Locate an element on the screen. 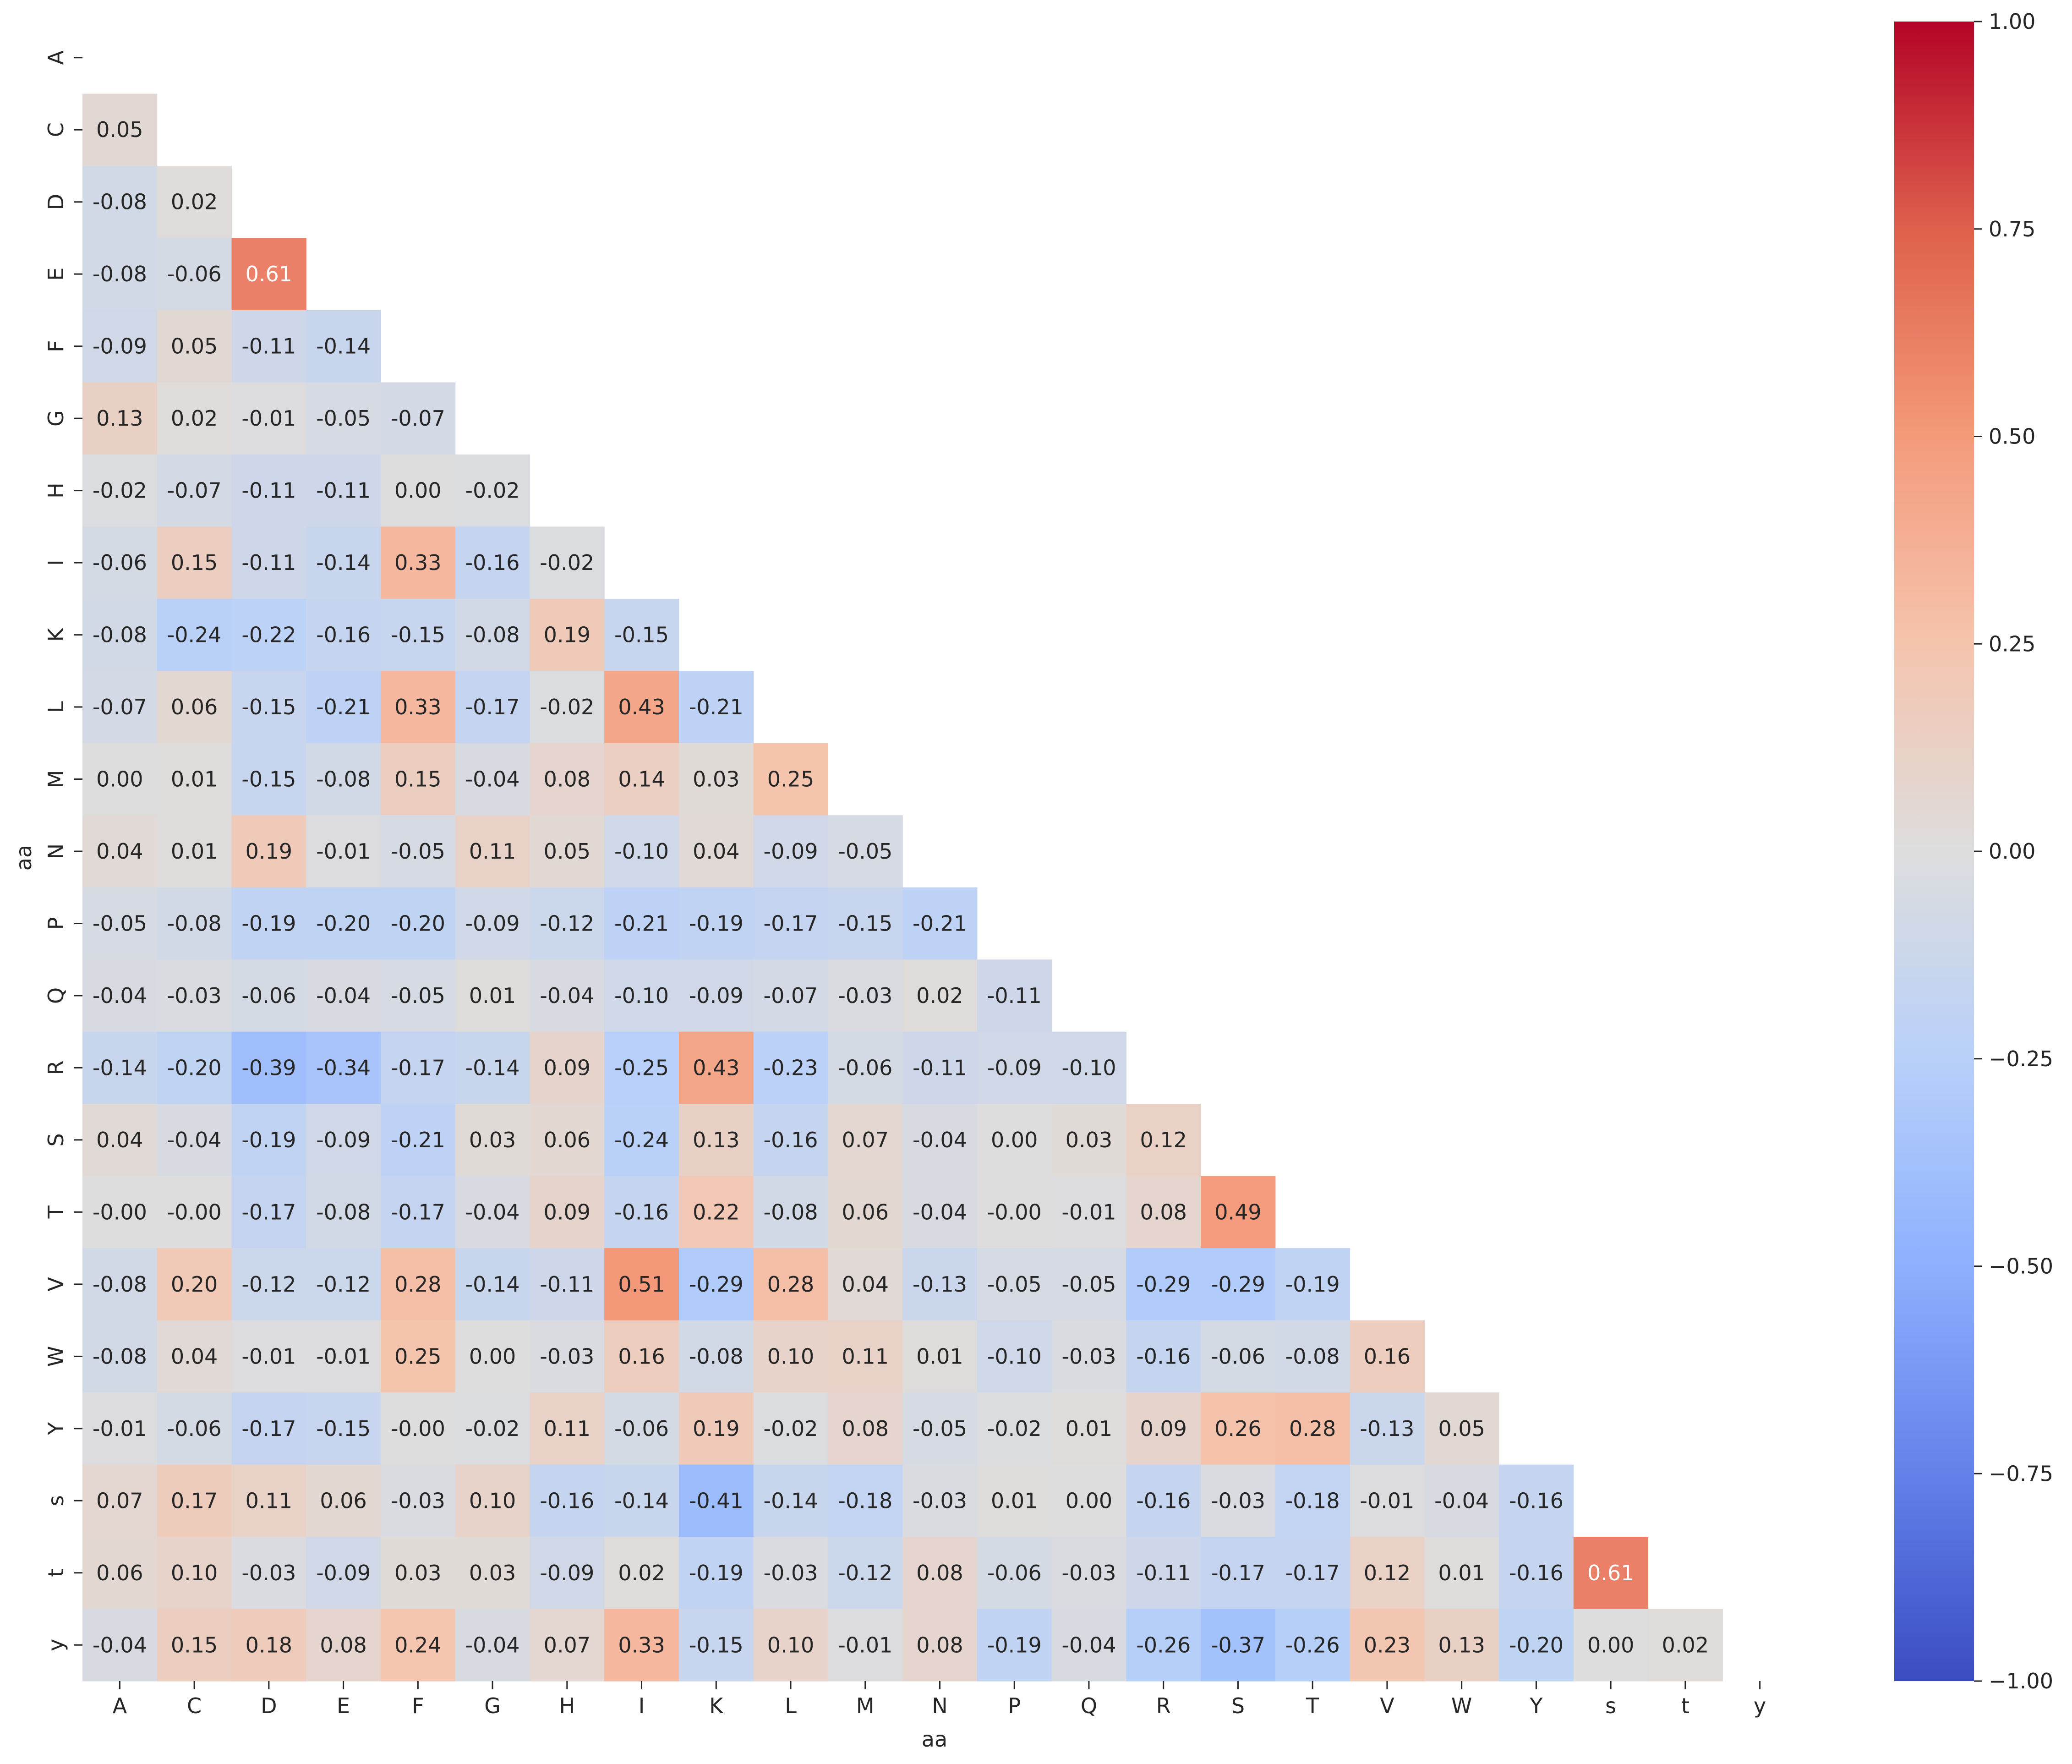 The width and height of the screenshot is (2072, 1764). x-axis-label: aa is located at coordinates (934, 1739).